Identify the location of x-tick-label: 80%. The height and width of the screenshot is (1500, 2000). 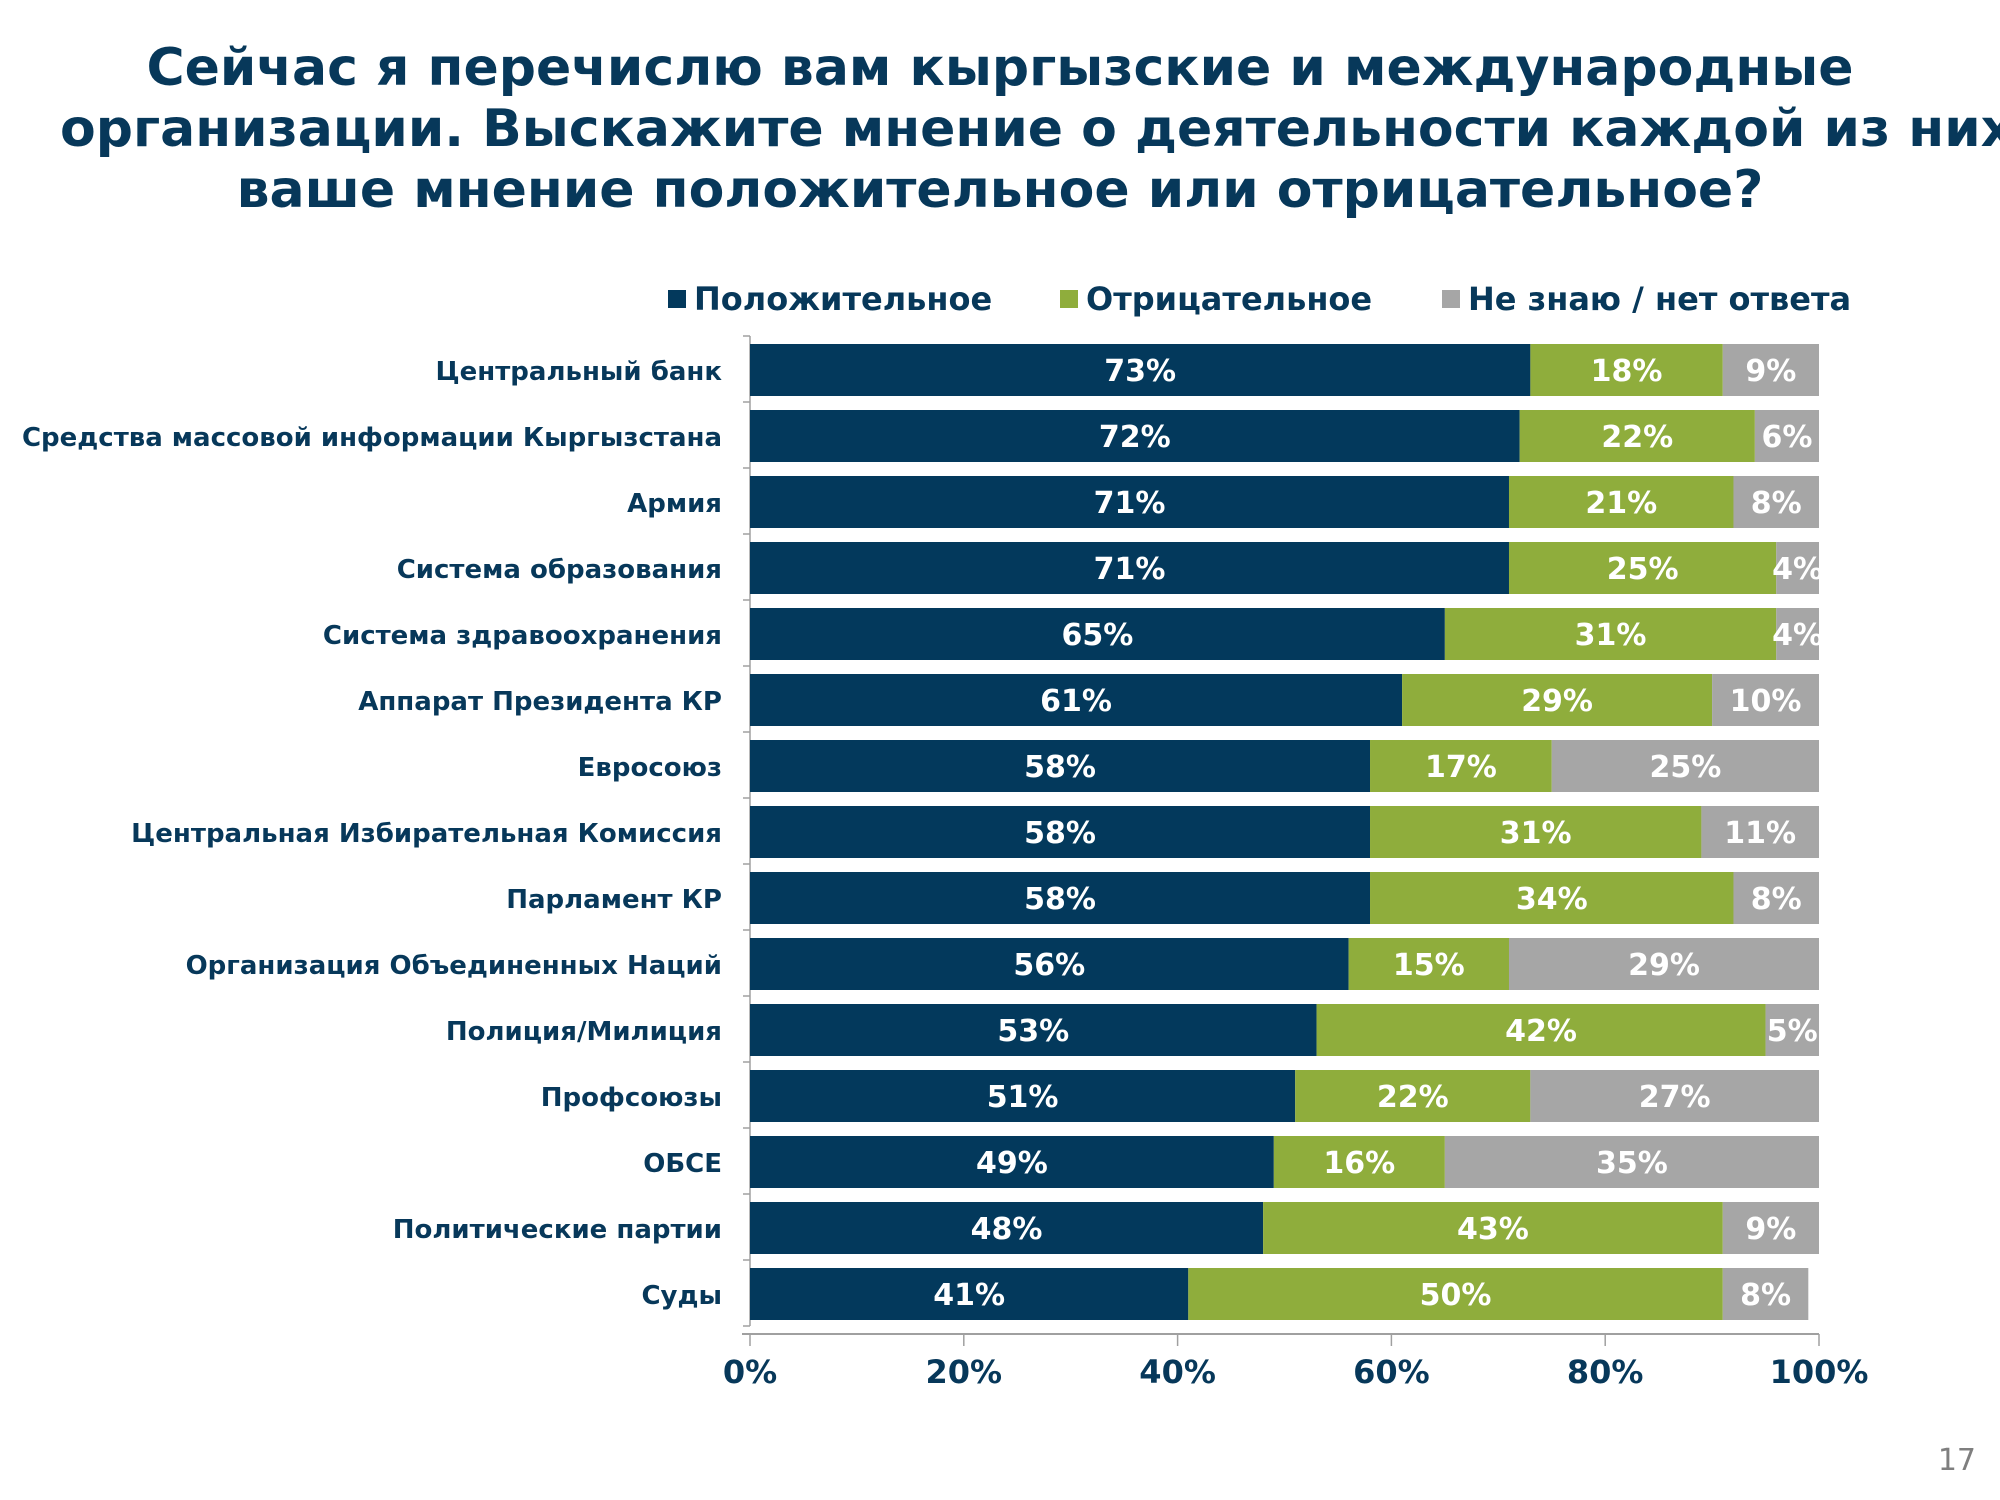
(1605, 1372).